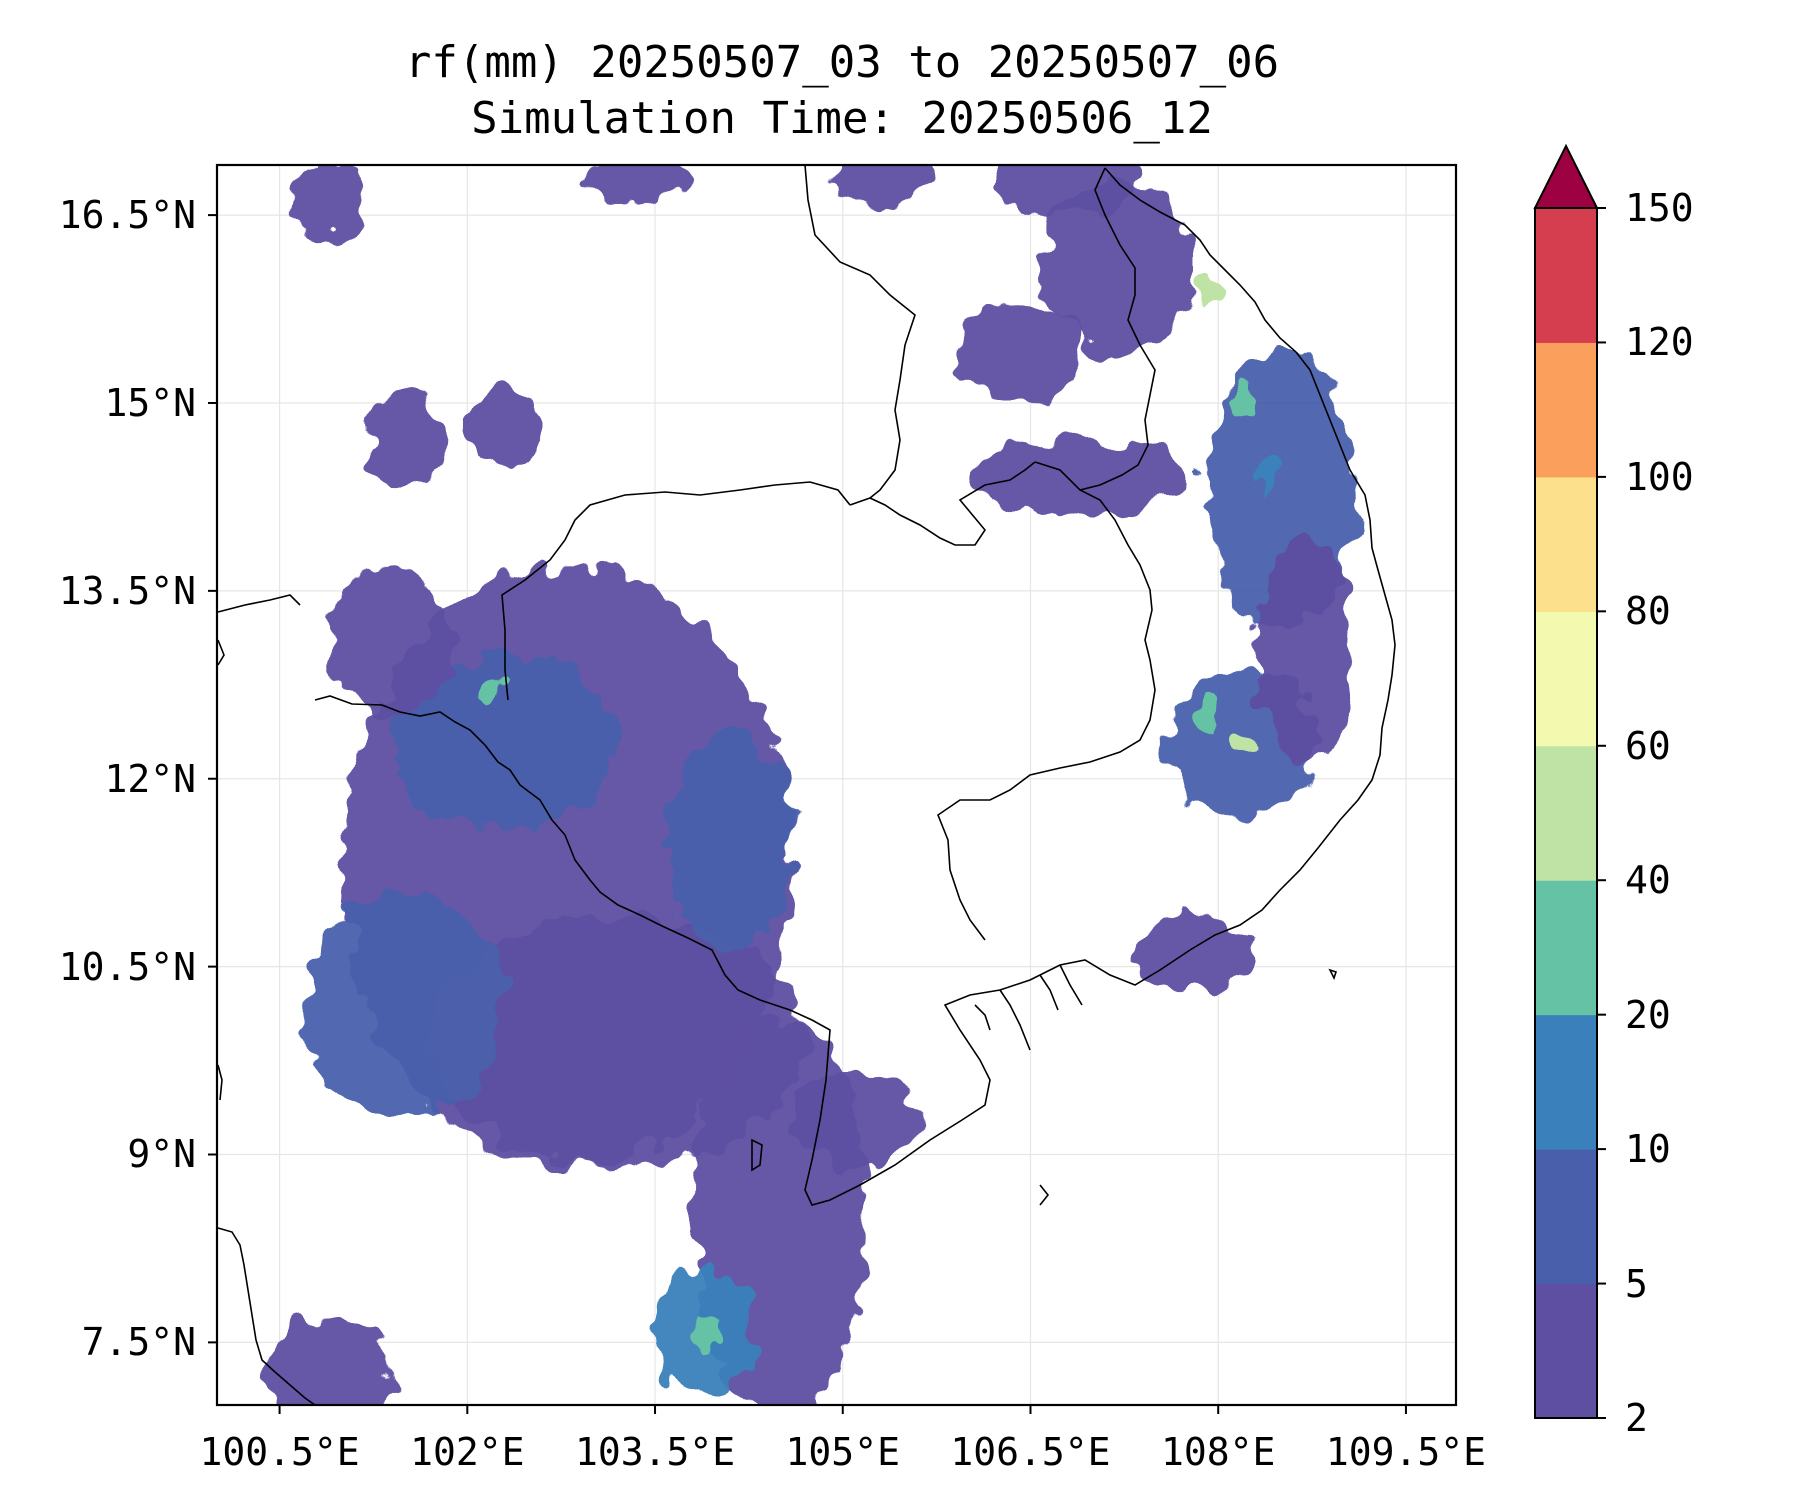 Image resolution: width=1800 pixels, height=1500 pixels. I want to click on colorbar, so click(1569, 781).